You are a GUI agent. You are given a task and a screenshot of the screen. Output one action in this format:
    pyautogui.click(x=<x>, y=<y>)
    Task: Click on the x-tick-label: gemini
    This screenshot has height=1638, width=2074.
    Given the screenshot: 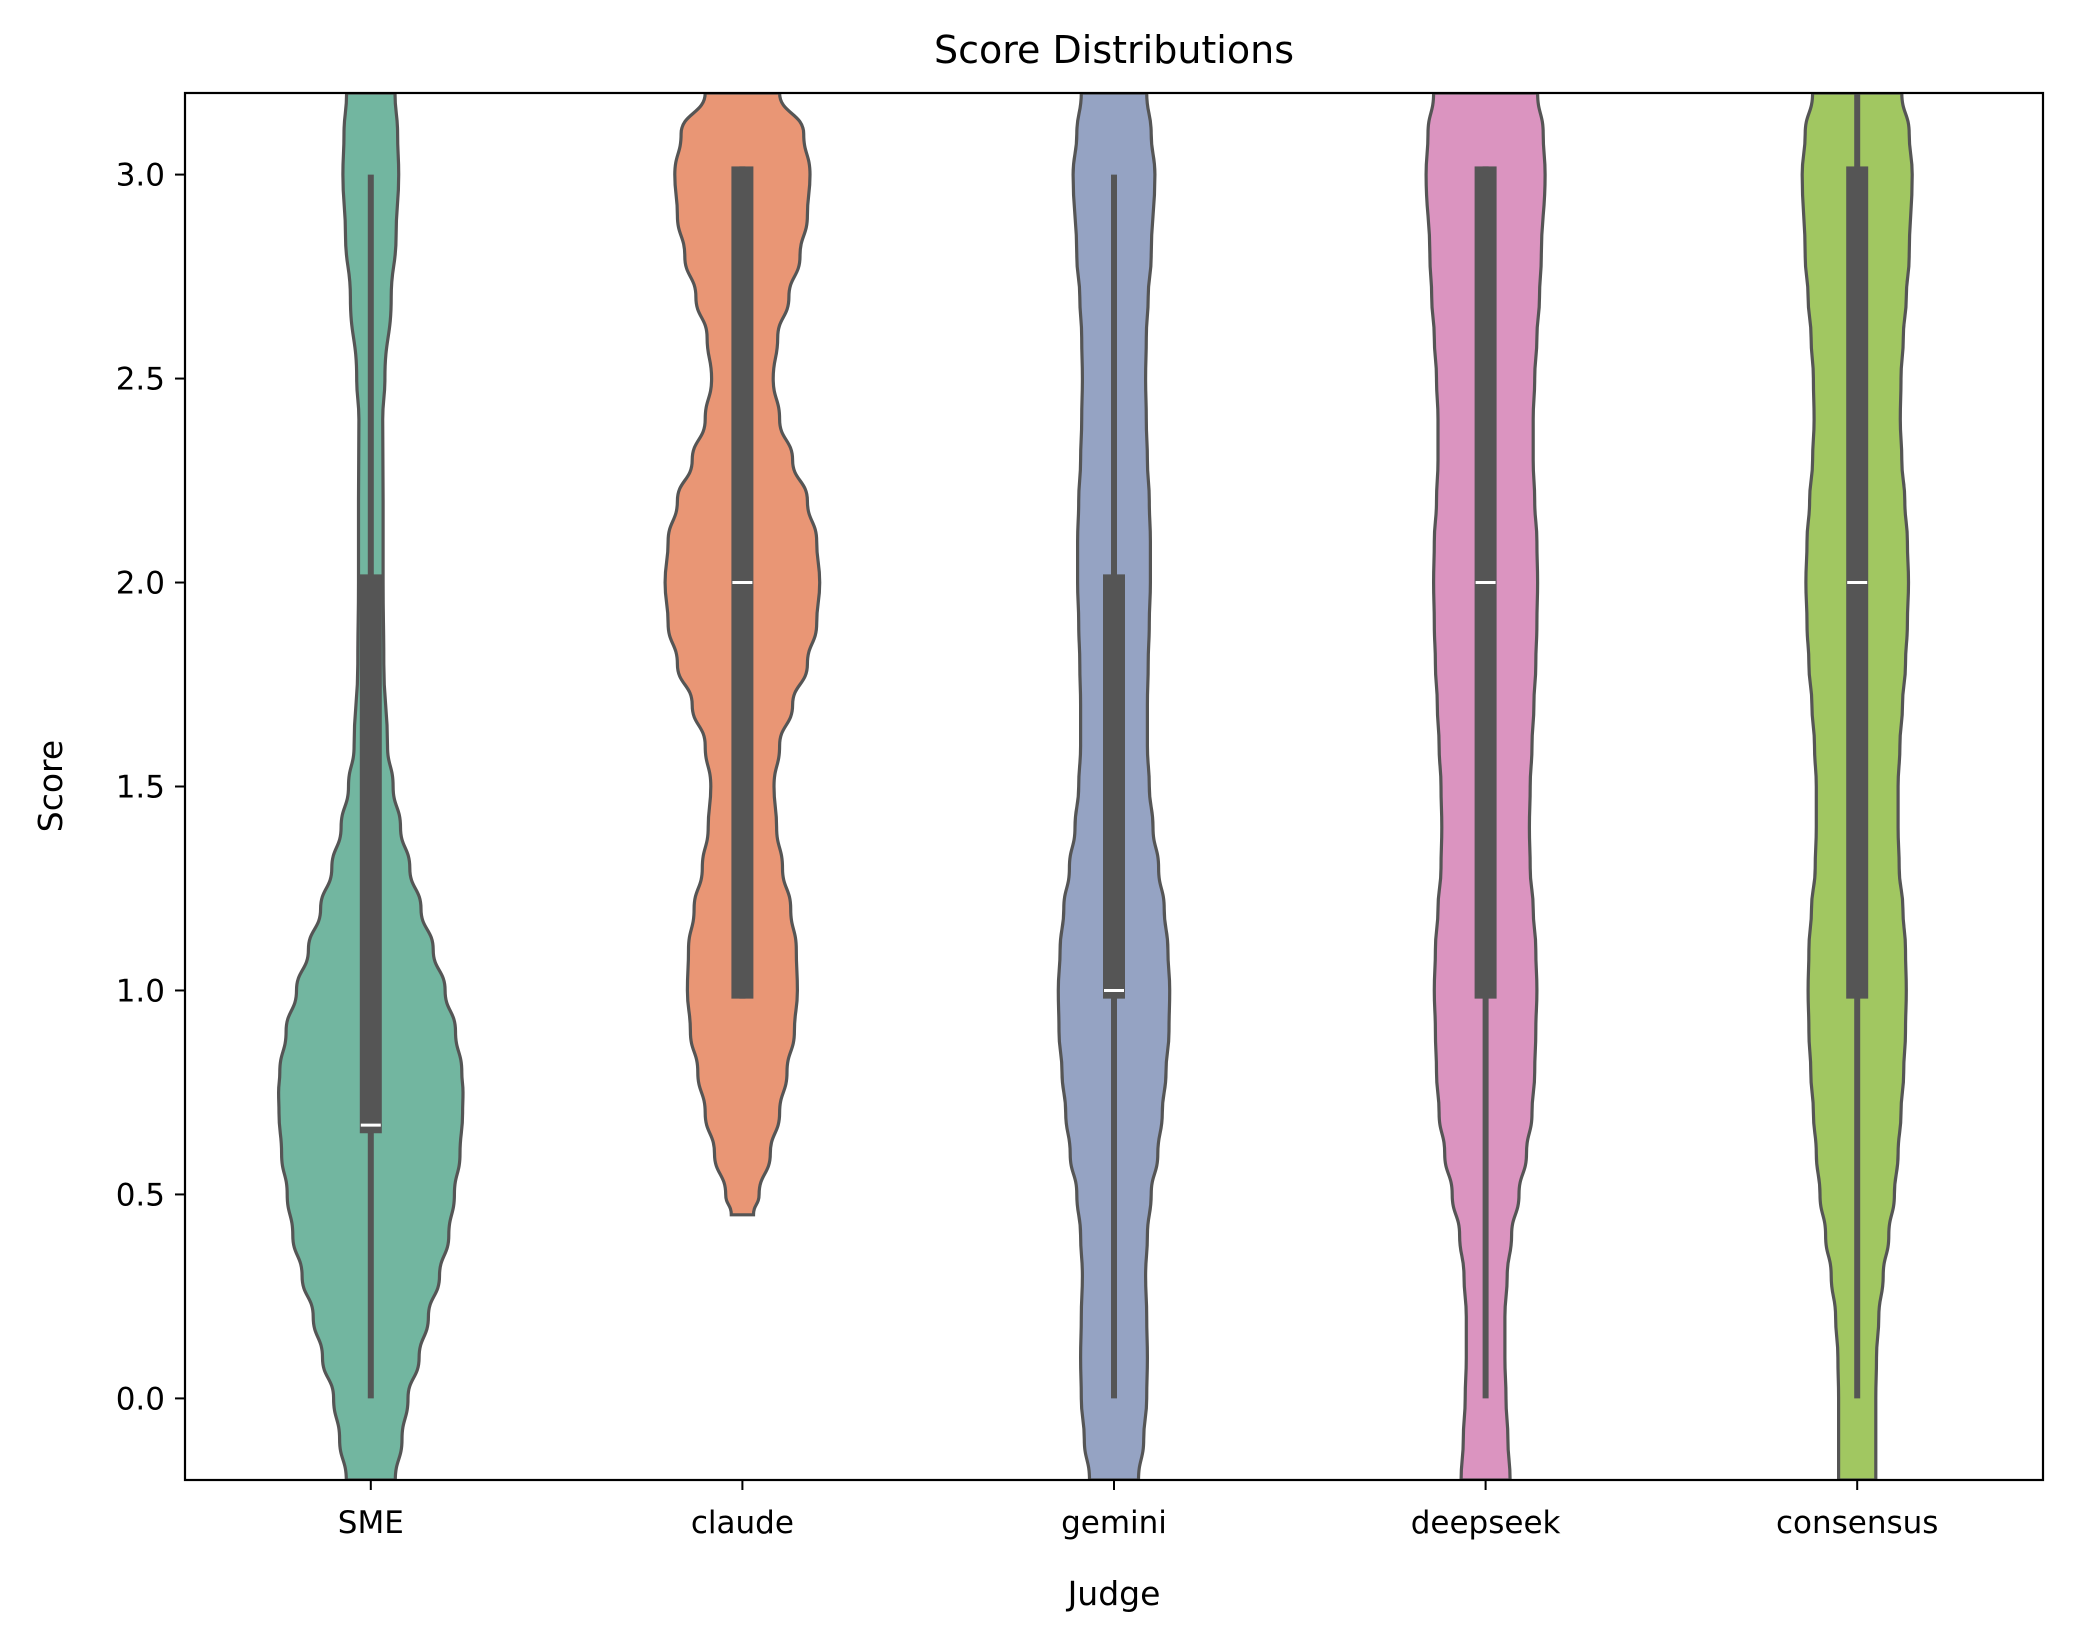 What is the action you would take?
    pyautogui.click(x=1114, y=1523)
    